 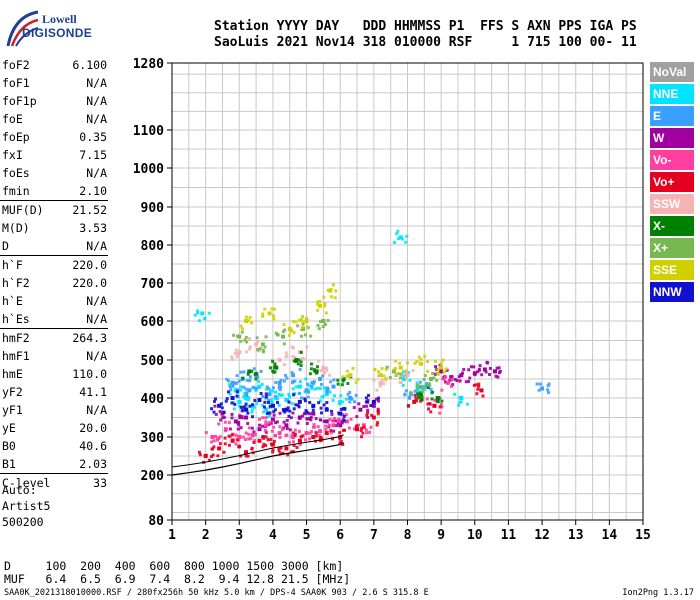 I want to click on x-tick-label: 4, so click(x=273, y=535).